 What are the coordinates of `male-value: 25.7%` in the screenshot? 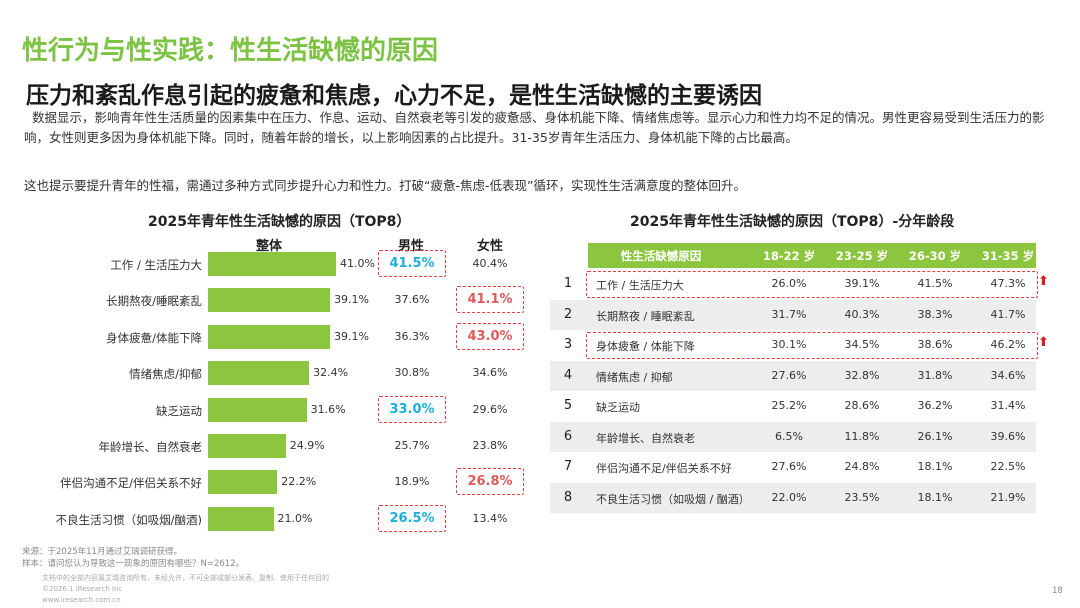 It's located at (412, 445).